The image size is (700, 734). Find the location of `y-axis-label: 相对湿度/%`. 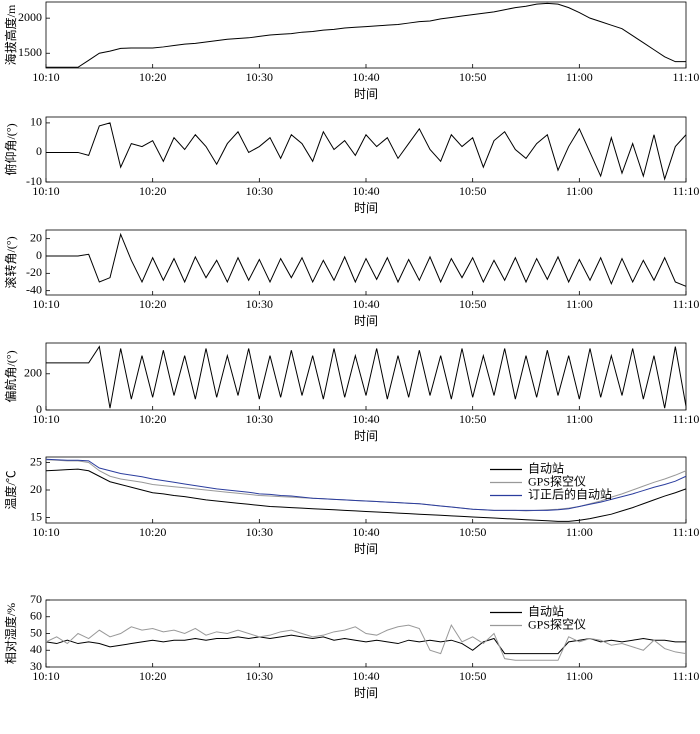

y-axis-label: 相对湿度/% is located at coordinates (10, 633).